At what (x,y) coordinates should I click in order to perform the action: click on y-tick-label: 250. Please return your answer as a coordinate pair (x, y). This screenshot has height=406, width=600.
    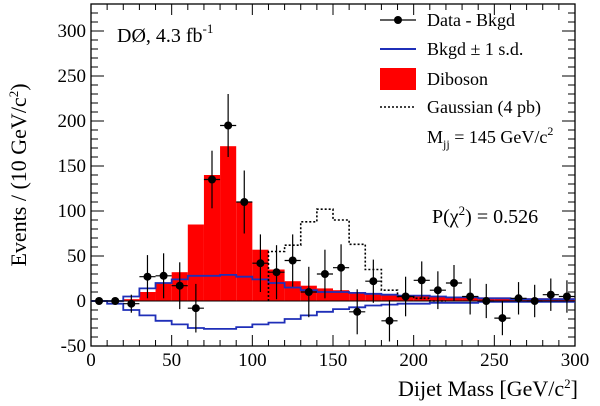
    Looking at the image, I should click on (72, 76).